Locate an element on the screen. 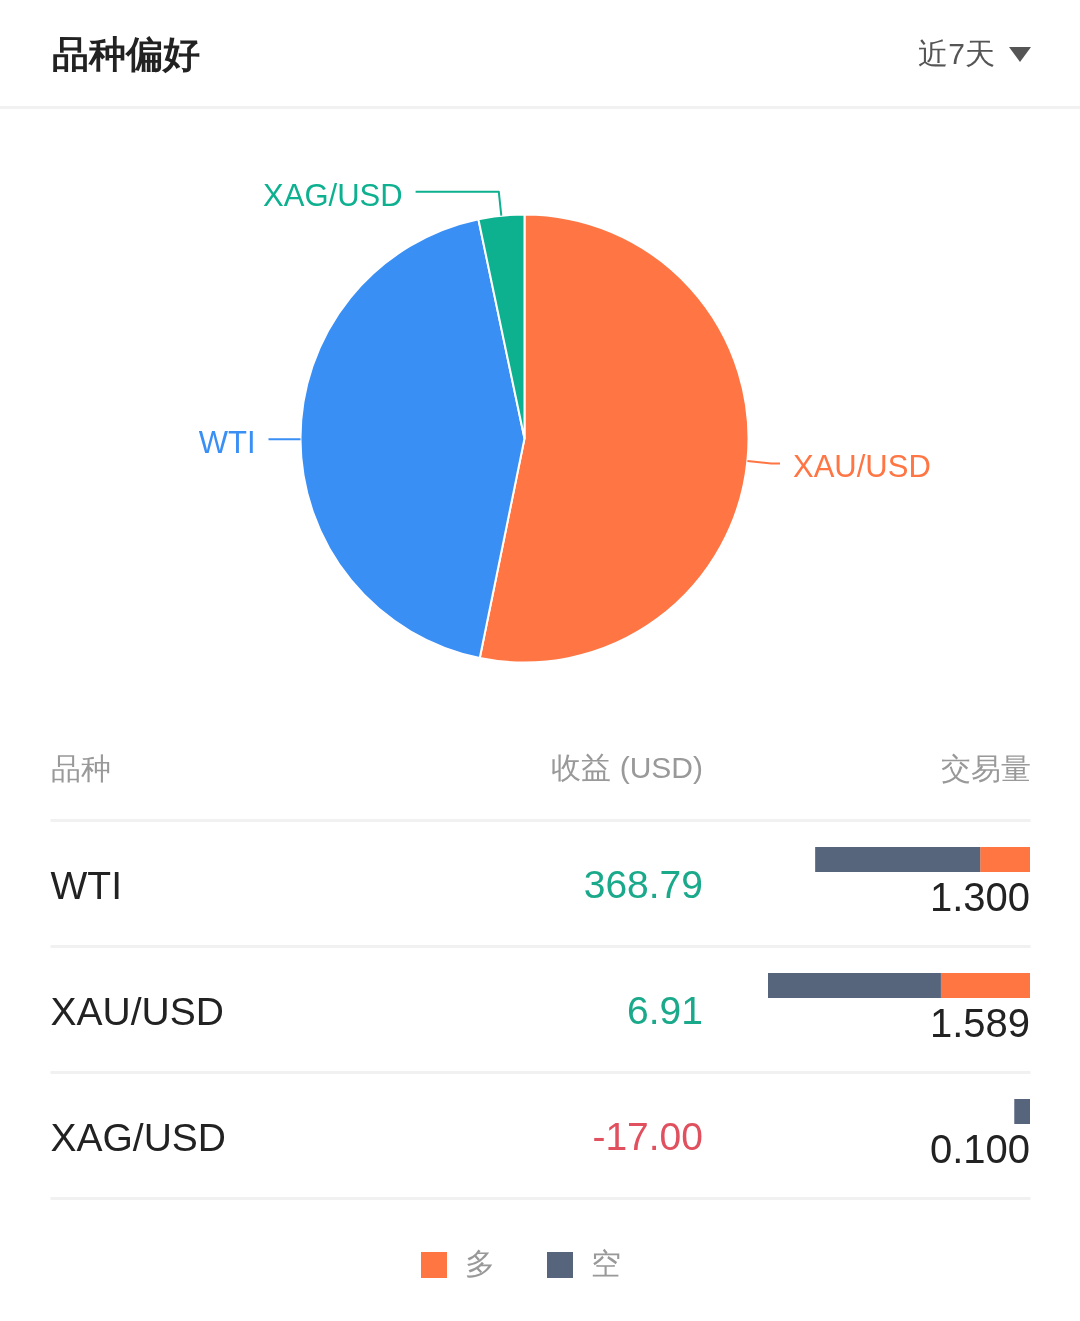  chart-subtitle: 近7天 is located at coordinates (956, 54).